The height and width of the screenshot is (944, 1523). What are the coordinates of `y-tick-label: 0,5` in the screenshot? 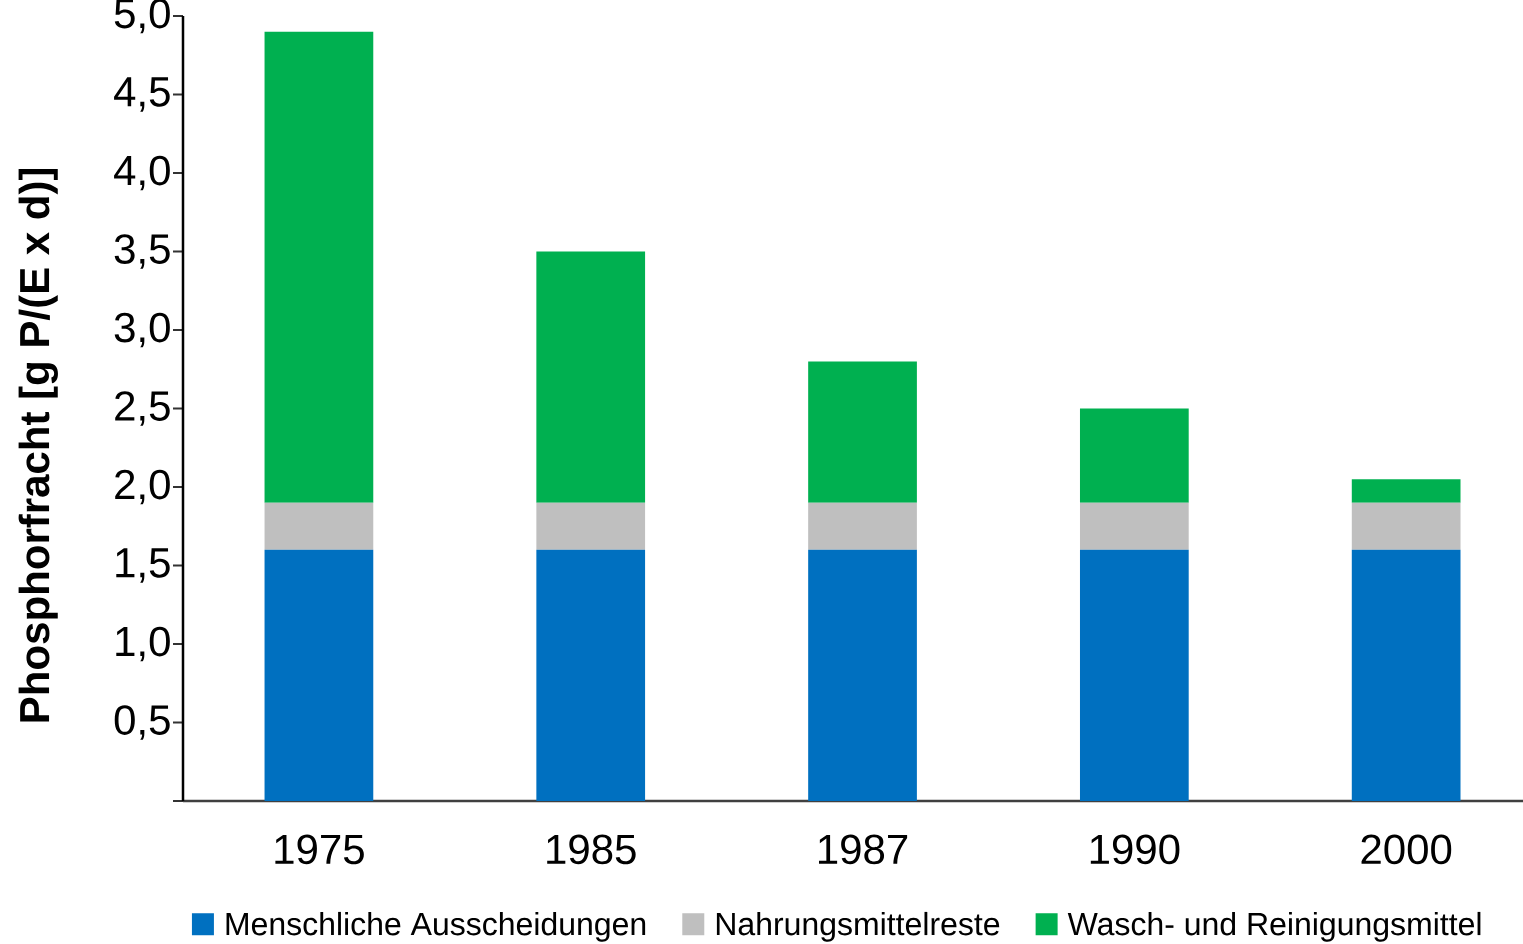 It's located at (142, 722).